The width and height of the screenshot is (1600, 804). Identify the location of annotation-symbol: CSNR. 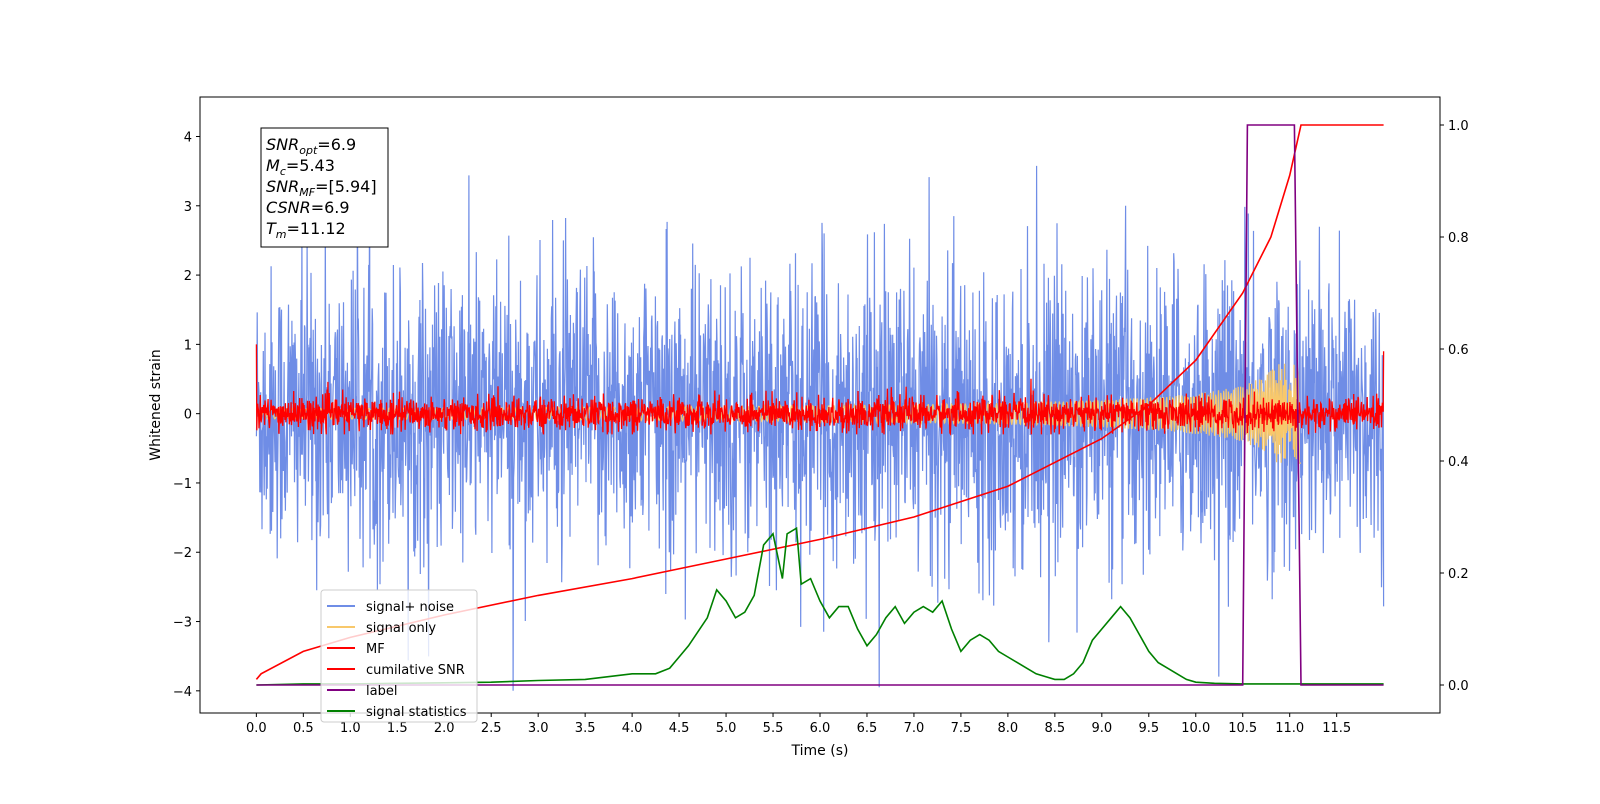
(288, 207).